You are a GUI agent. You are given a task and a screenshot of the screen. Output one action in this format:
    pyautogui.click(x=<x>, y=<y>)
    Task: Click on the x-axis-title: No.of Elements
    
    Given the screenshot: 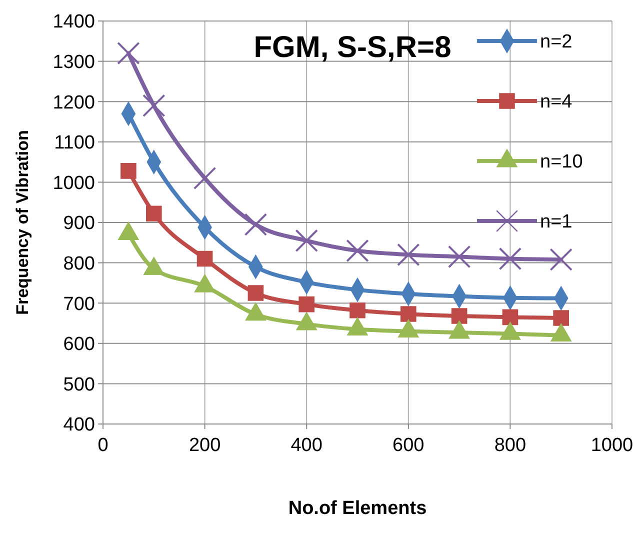 What is the action you would take?
    pyautogui.click(x=357, y=508)
    